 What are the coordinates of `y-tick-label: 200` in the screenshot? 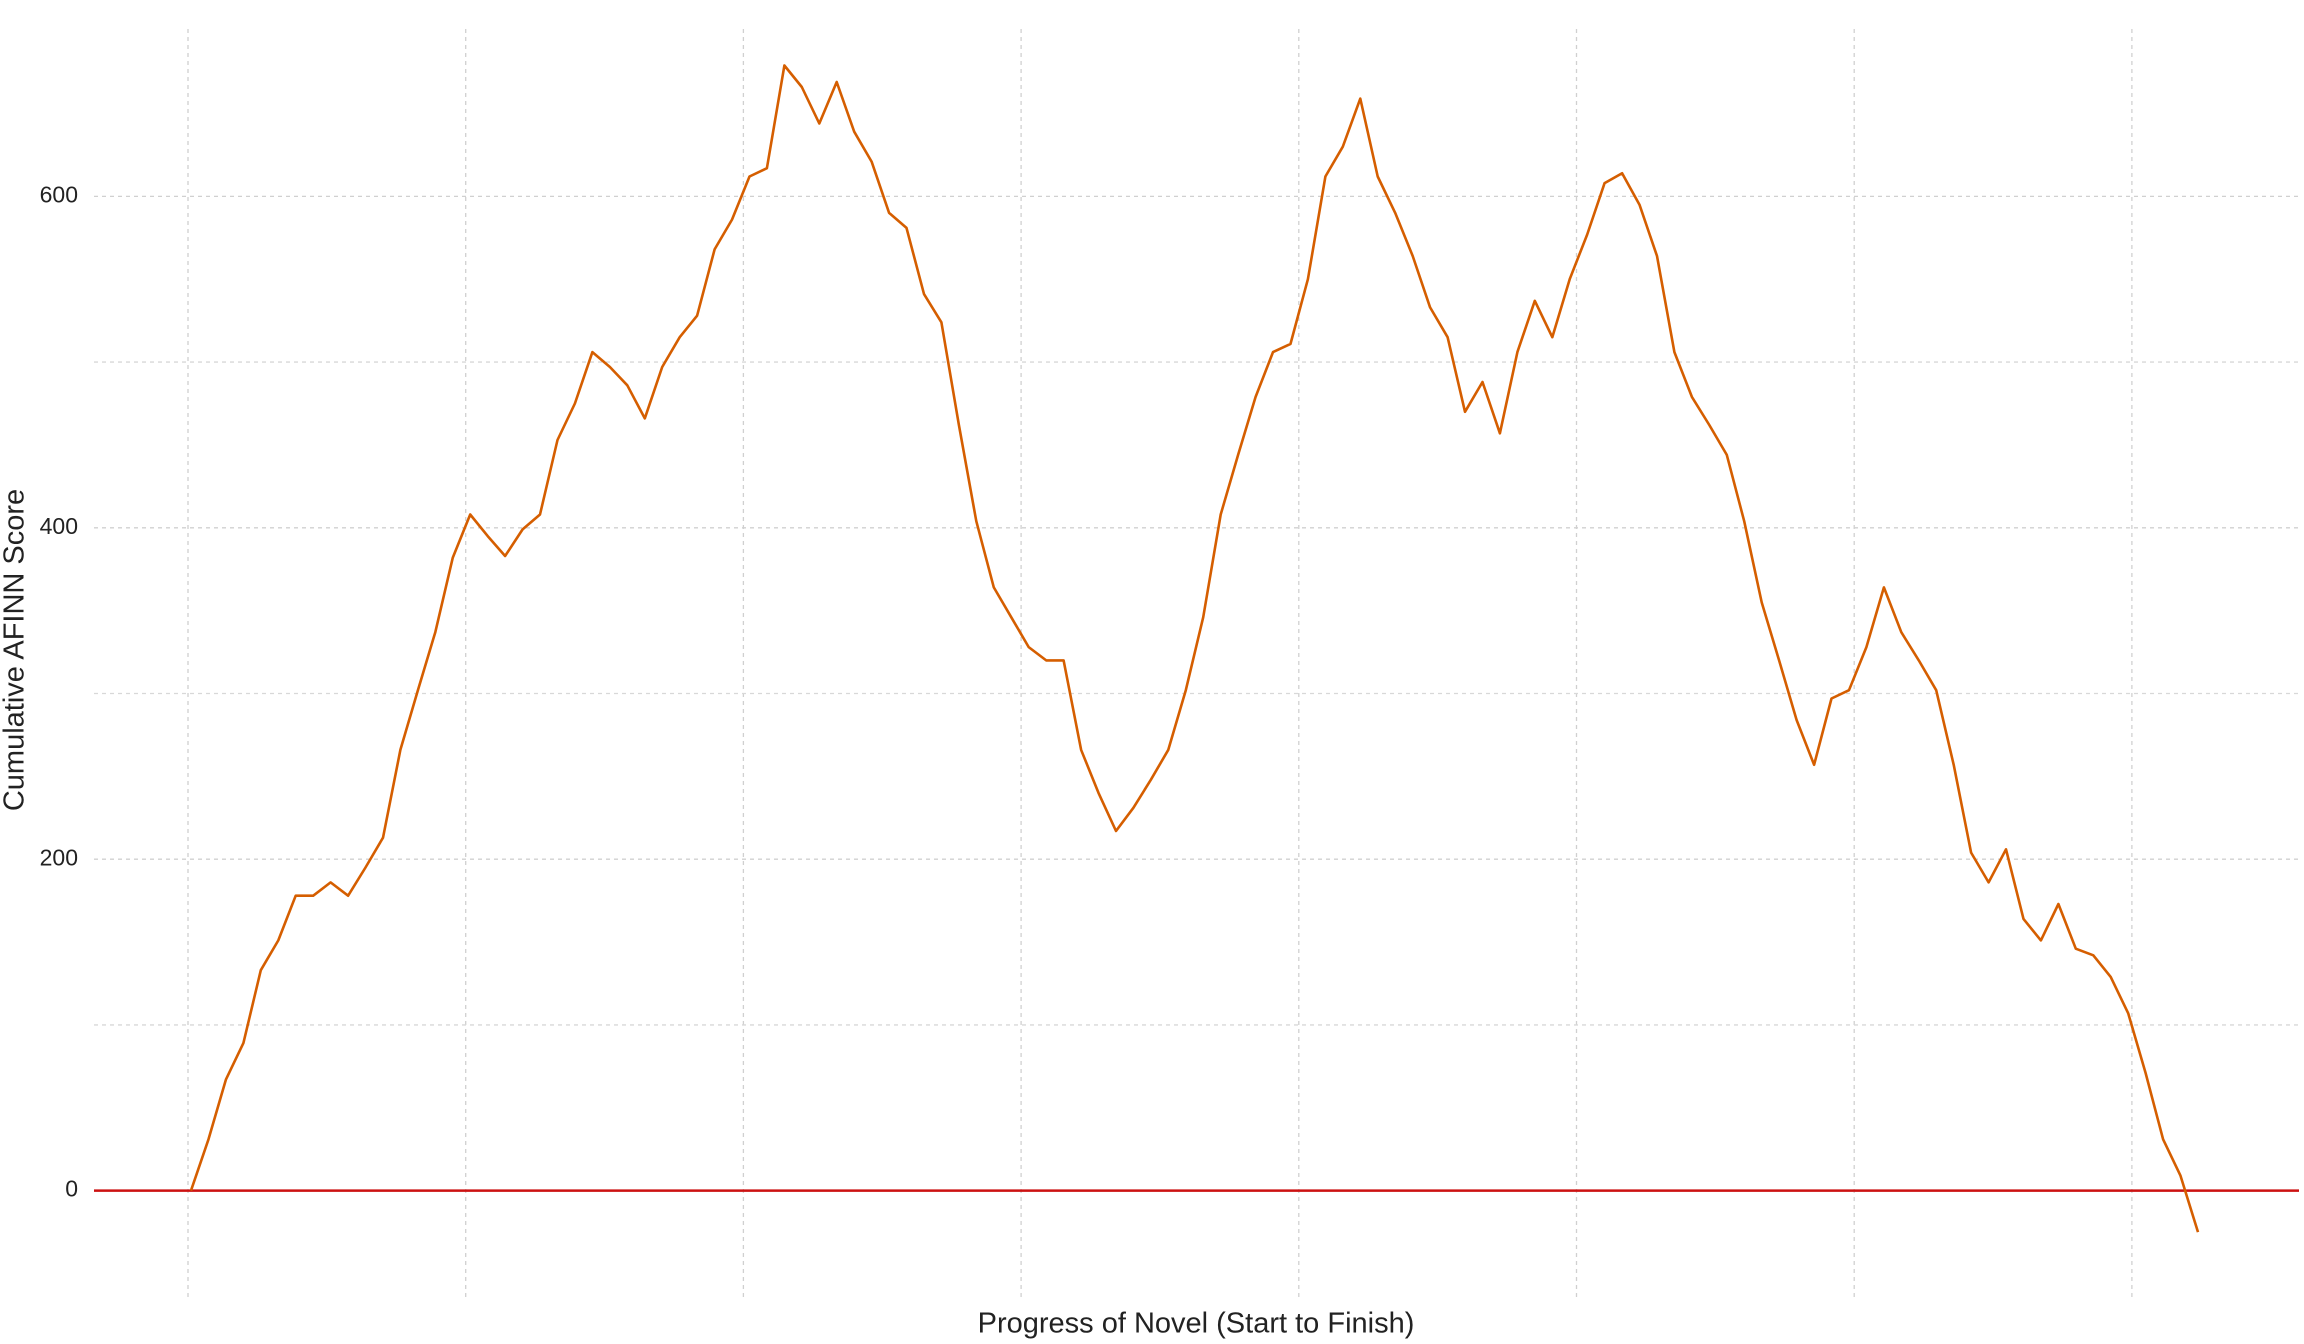 It's located at (59, 857).